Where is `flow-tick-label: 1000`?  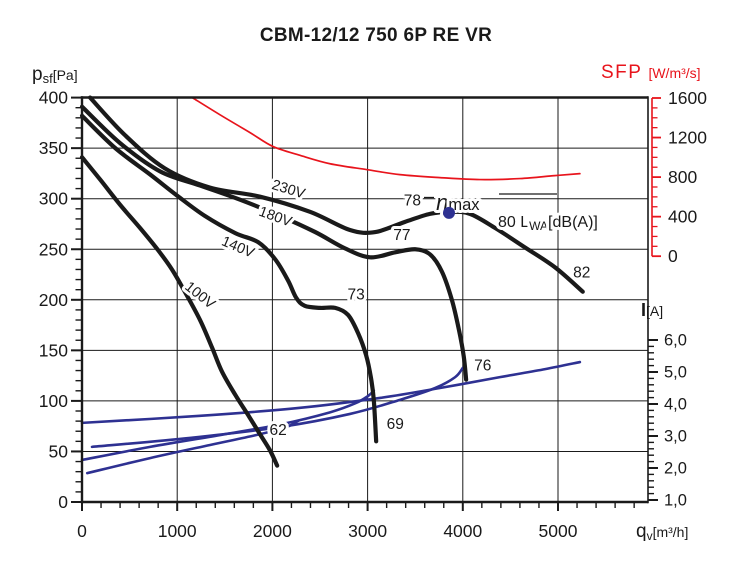
flow-tick-label: 1000 is located at coordinates (177, 531).